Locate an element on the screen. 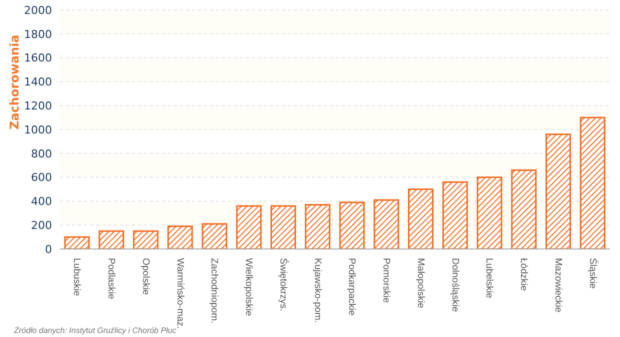 This screenshot has height=337, width=620. y-tick-label: 600 is located at coordinates (41, 177).